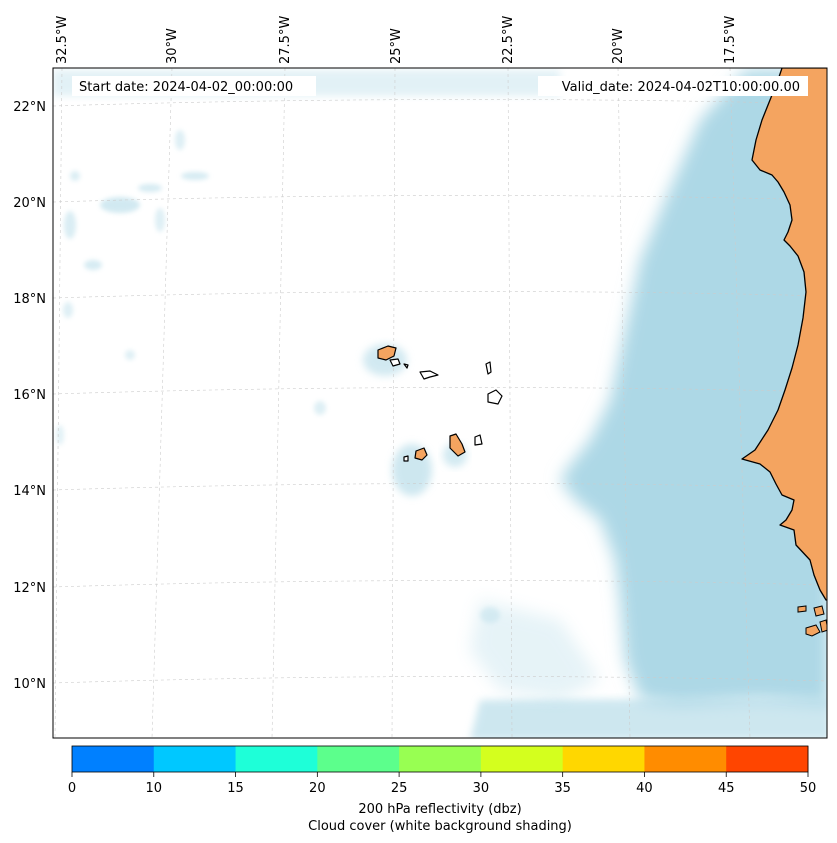 This screenshot has height=843, width=837. What do you see at coordinates (439, 809) in the screenshot?
I see `colorbar-label-line1: 200 hPa reflectivity (dbz)` at bounding box center [439, 809].